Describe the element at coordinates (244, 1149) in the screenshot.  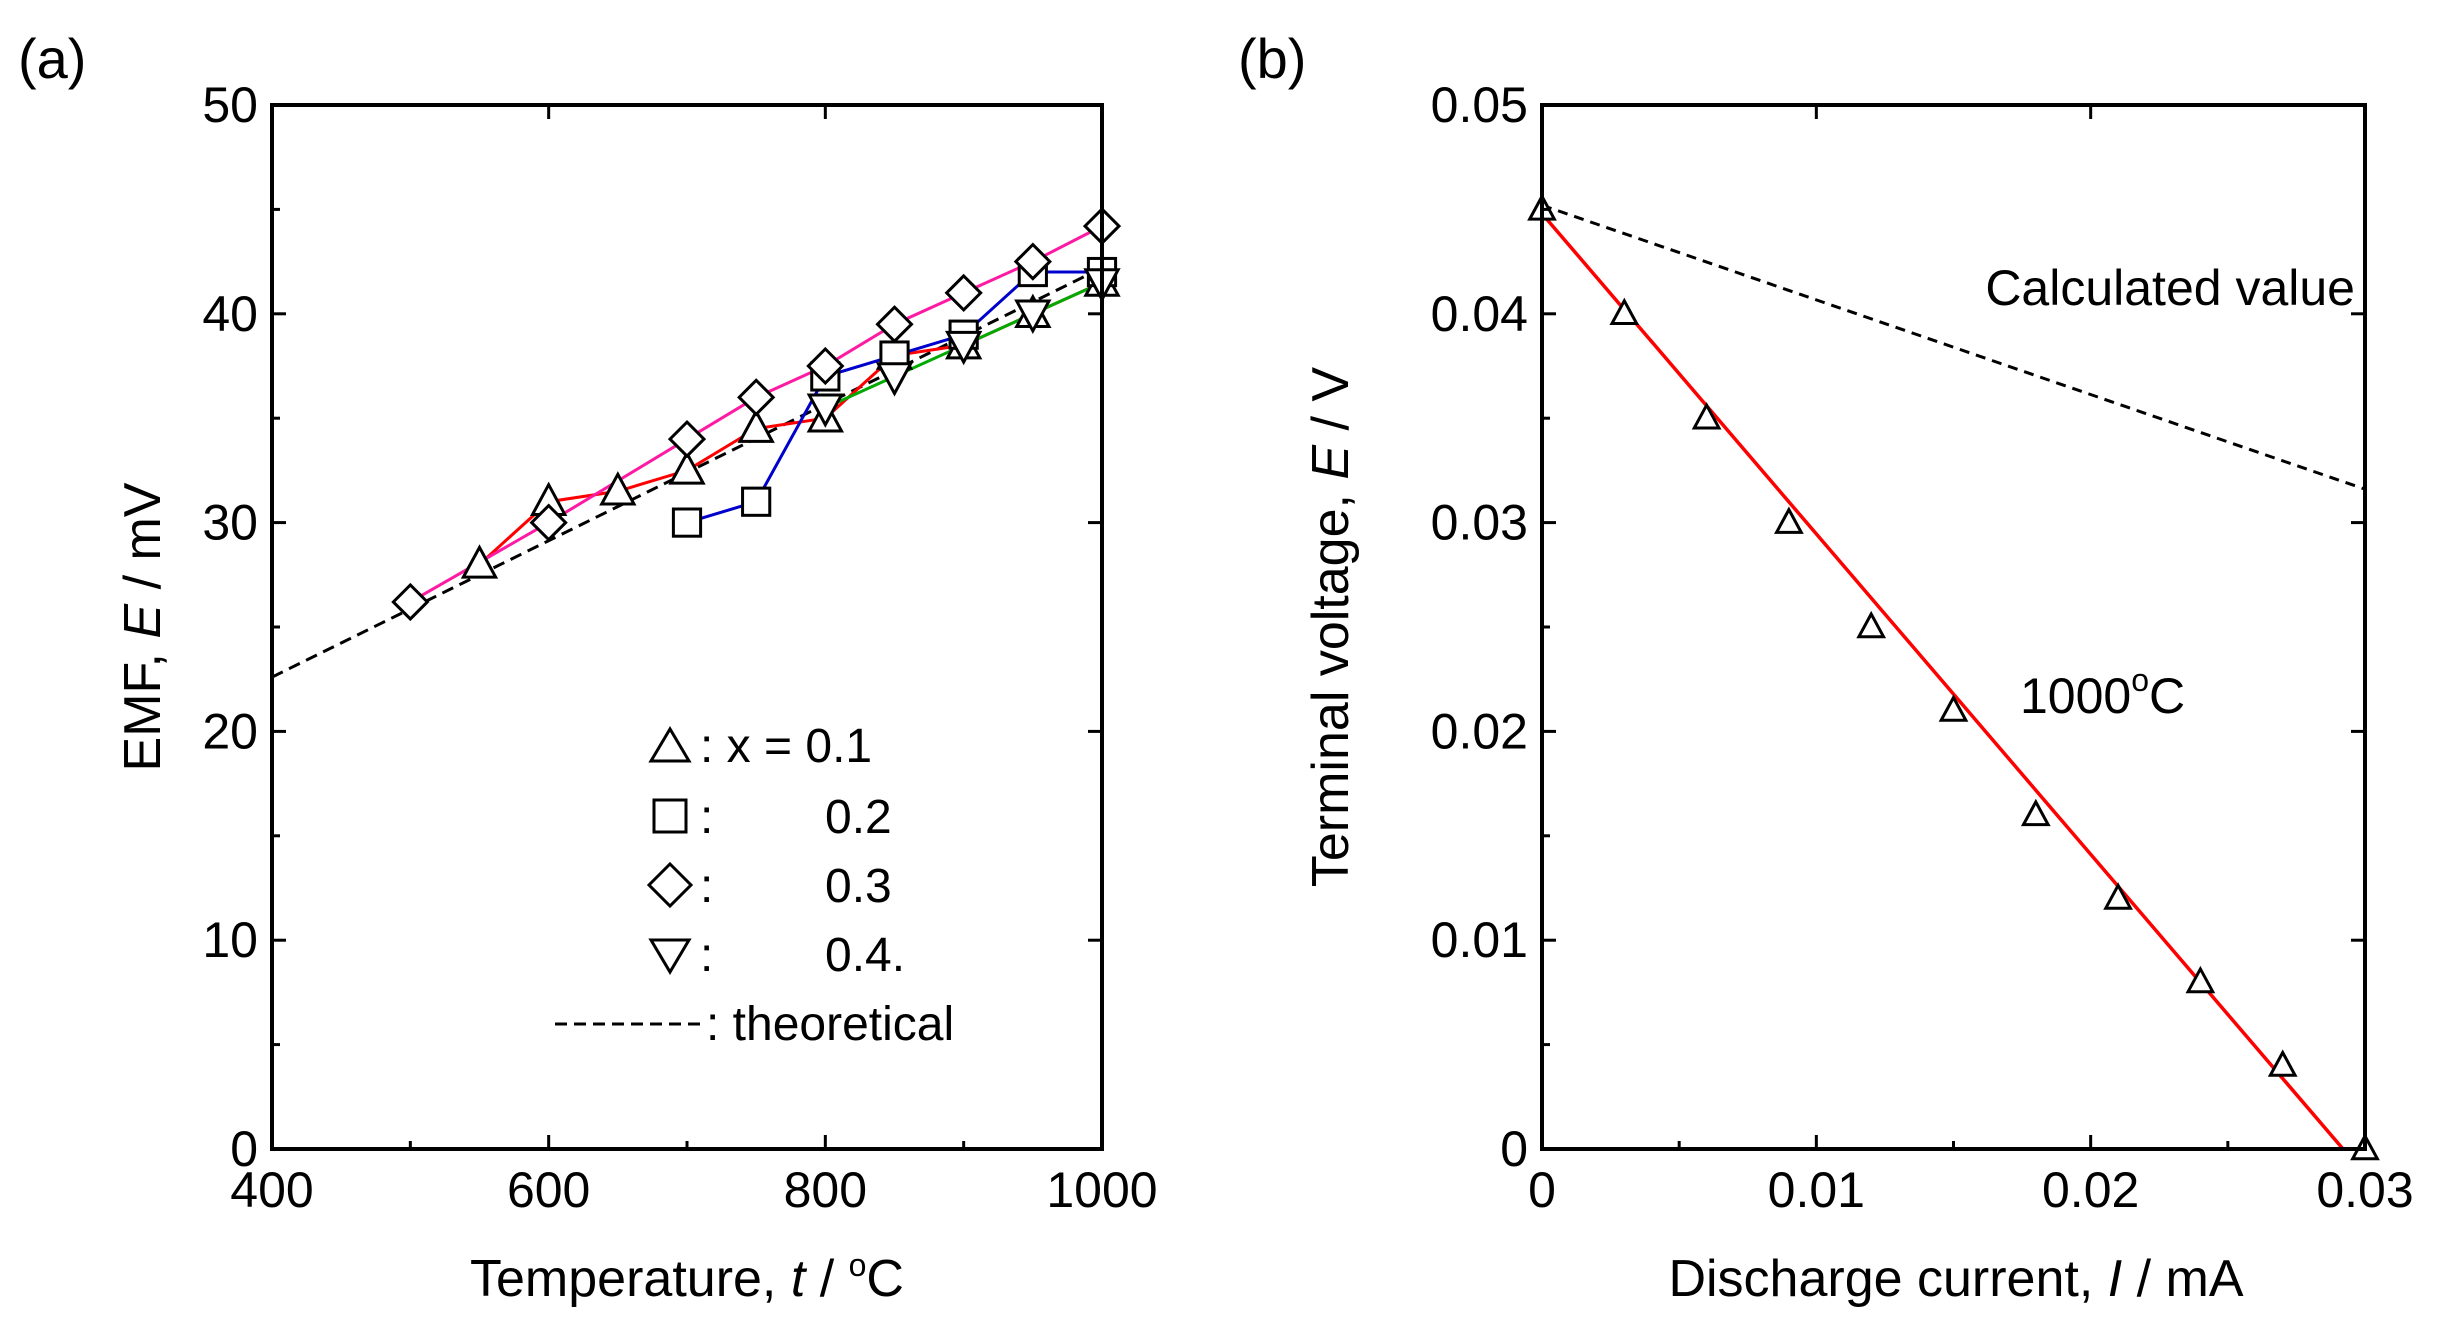
I see `y-tick-label-0: 0` at that location.